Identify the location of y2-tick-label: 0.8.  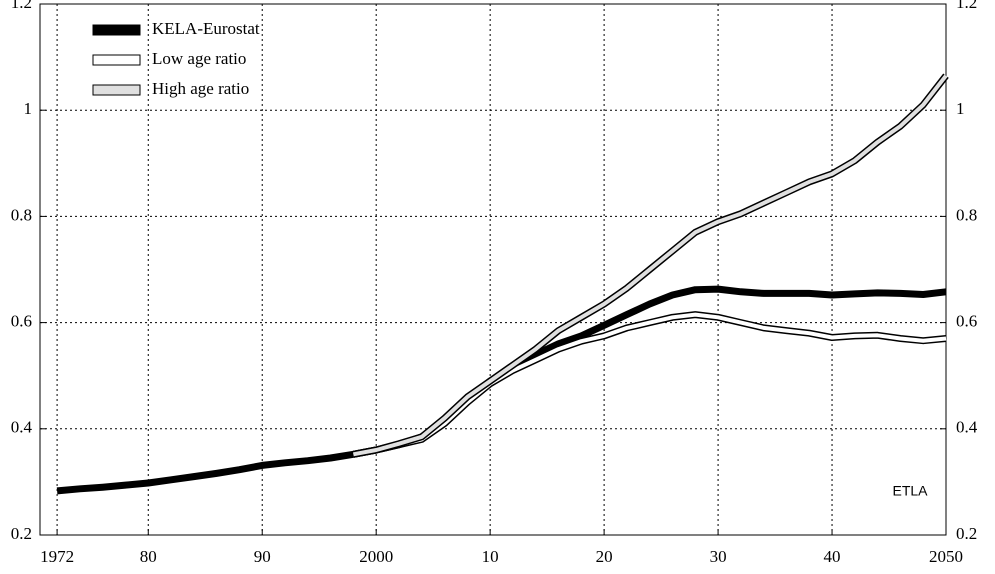
(966, 214).